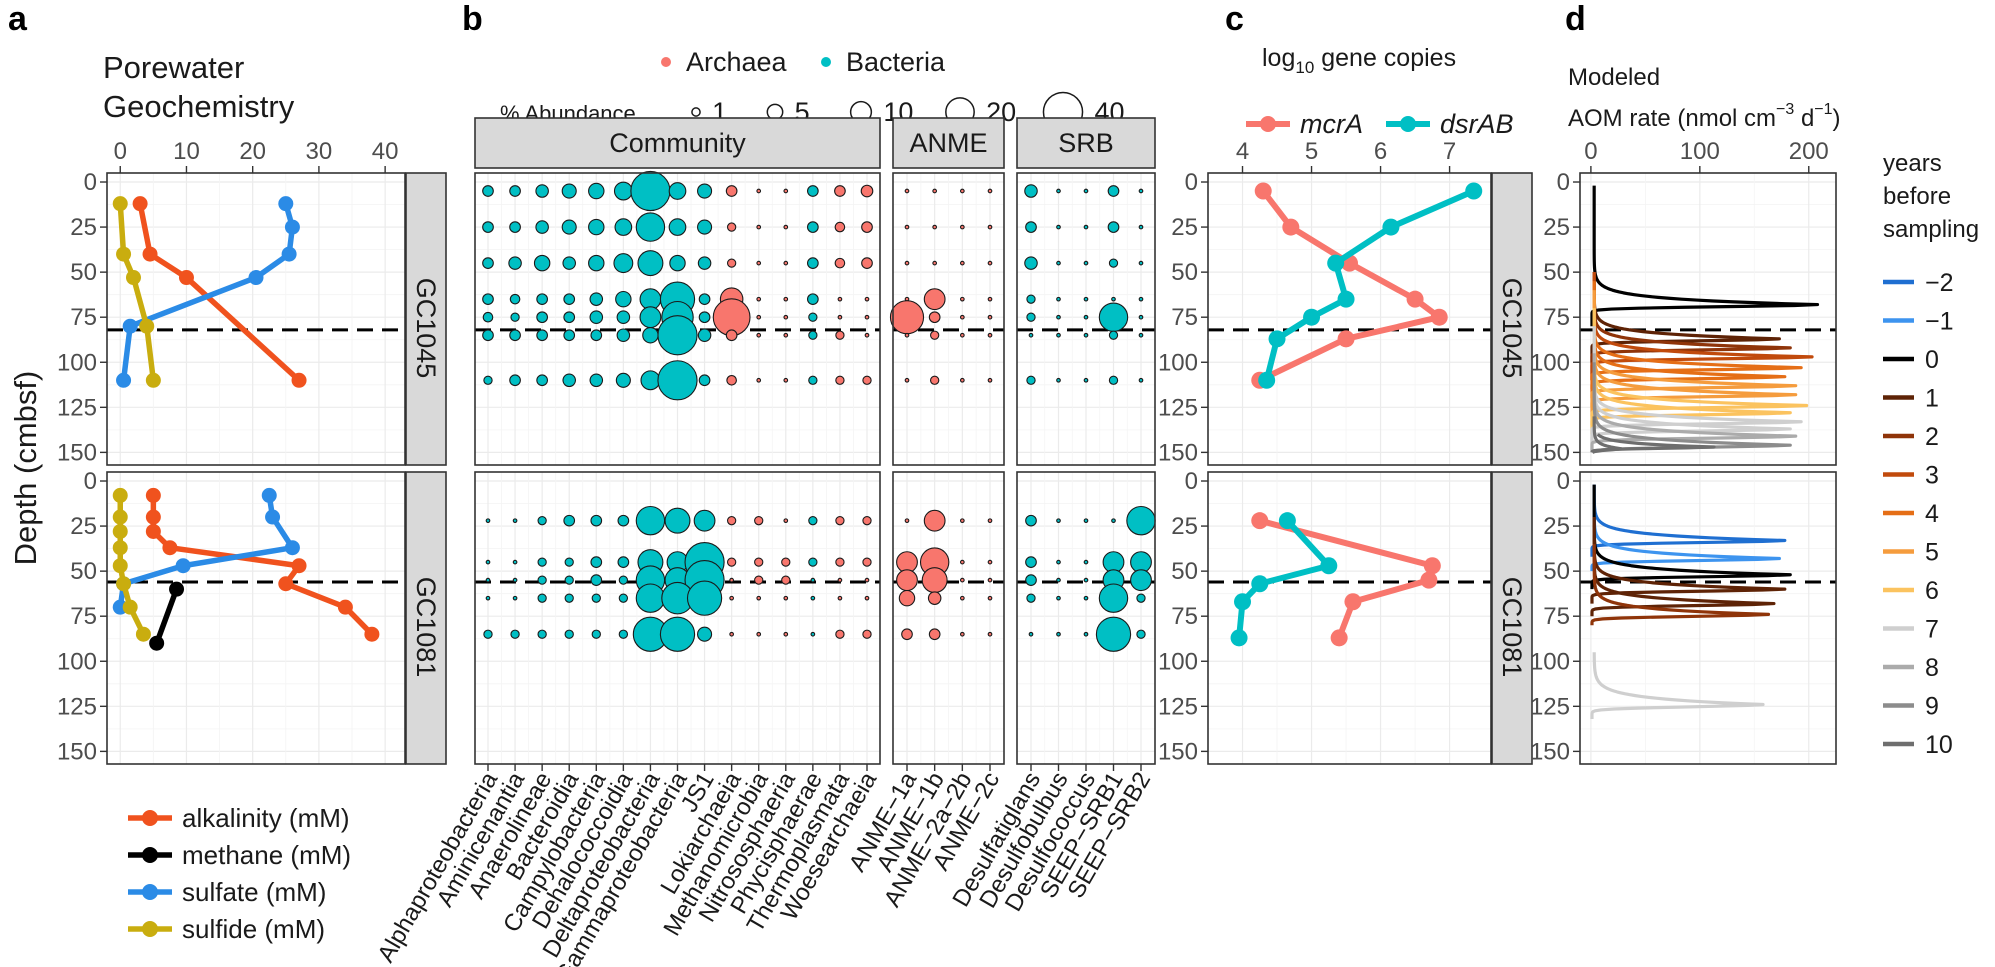 This screenshot has width=1995, height=967. Describe the element at coordinates (1178, 751) in the screenshot. I see `y-tick-label: 150` at that location.